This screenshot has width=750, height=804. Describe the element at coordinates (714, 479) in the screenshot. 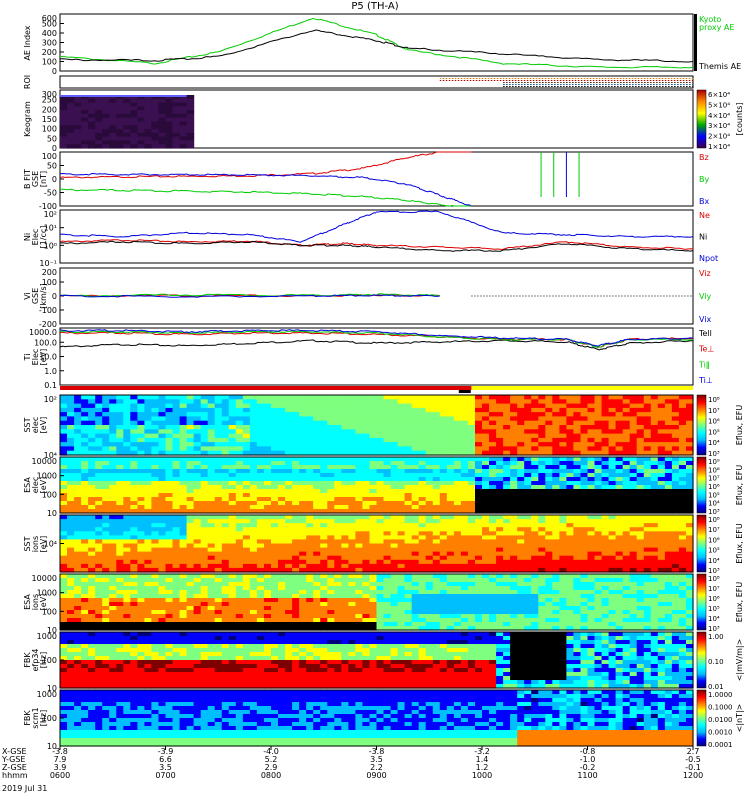

I see `esa-elec-colorbar-tick: 10⁷` at that location.